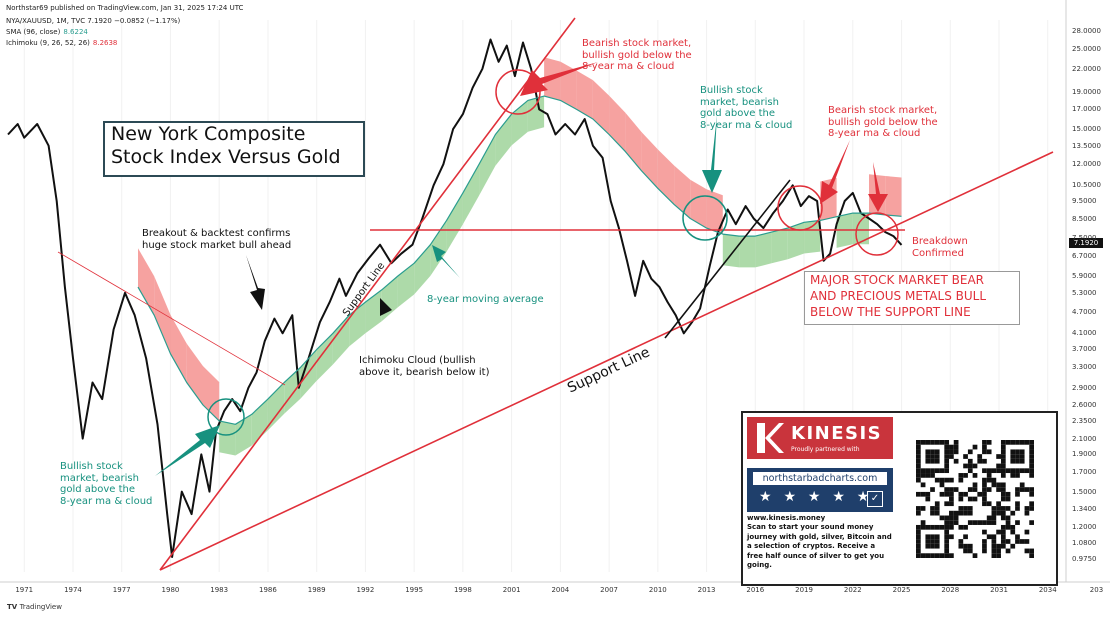 The height and width of the screenshot is (617, 1110). Describe the element at coordinates (1086, 145) in the screenshot. I see `y-tick-label: 13.5000` at that location.